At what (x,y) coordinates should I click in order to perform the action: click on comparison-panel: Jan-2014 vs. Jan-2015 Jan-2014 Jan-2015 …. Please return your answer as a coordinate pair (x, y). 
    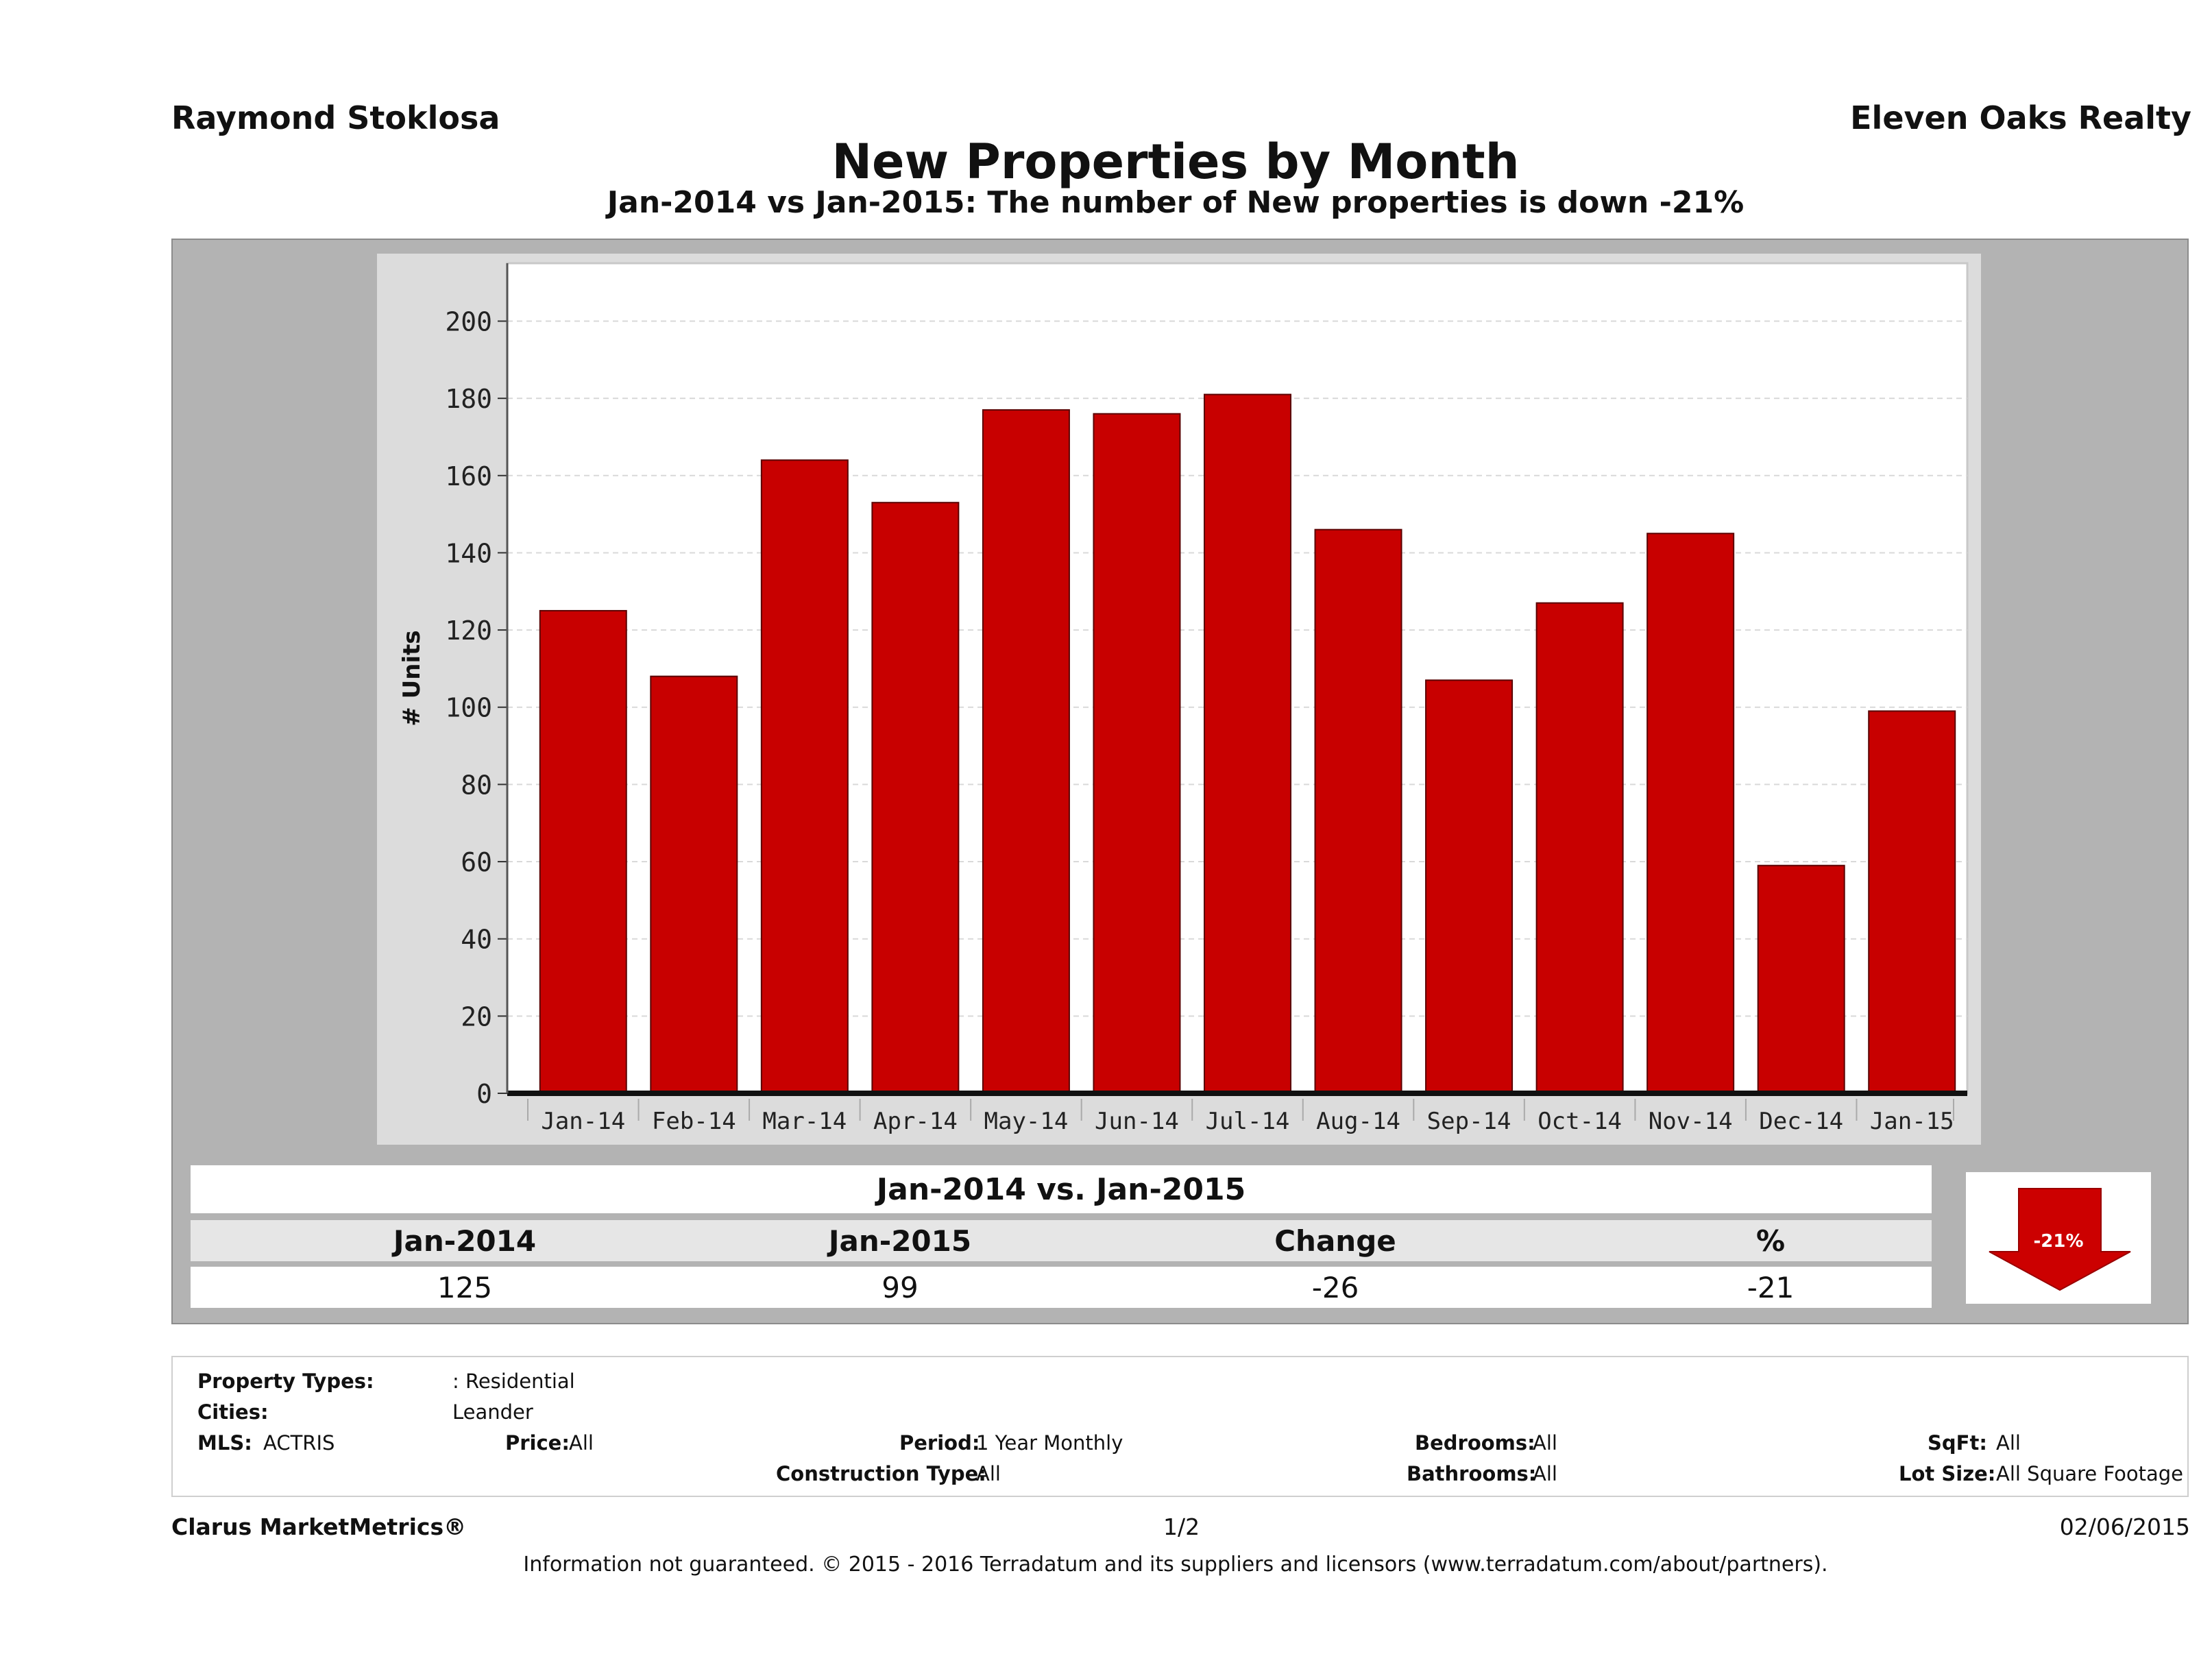
    Looking at the image, I should click on (1061, 1237).